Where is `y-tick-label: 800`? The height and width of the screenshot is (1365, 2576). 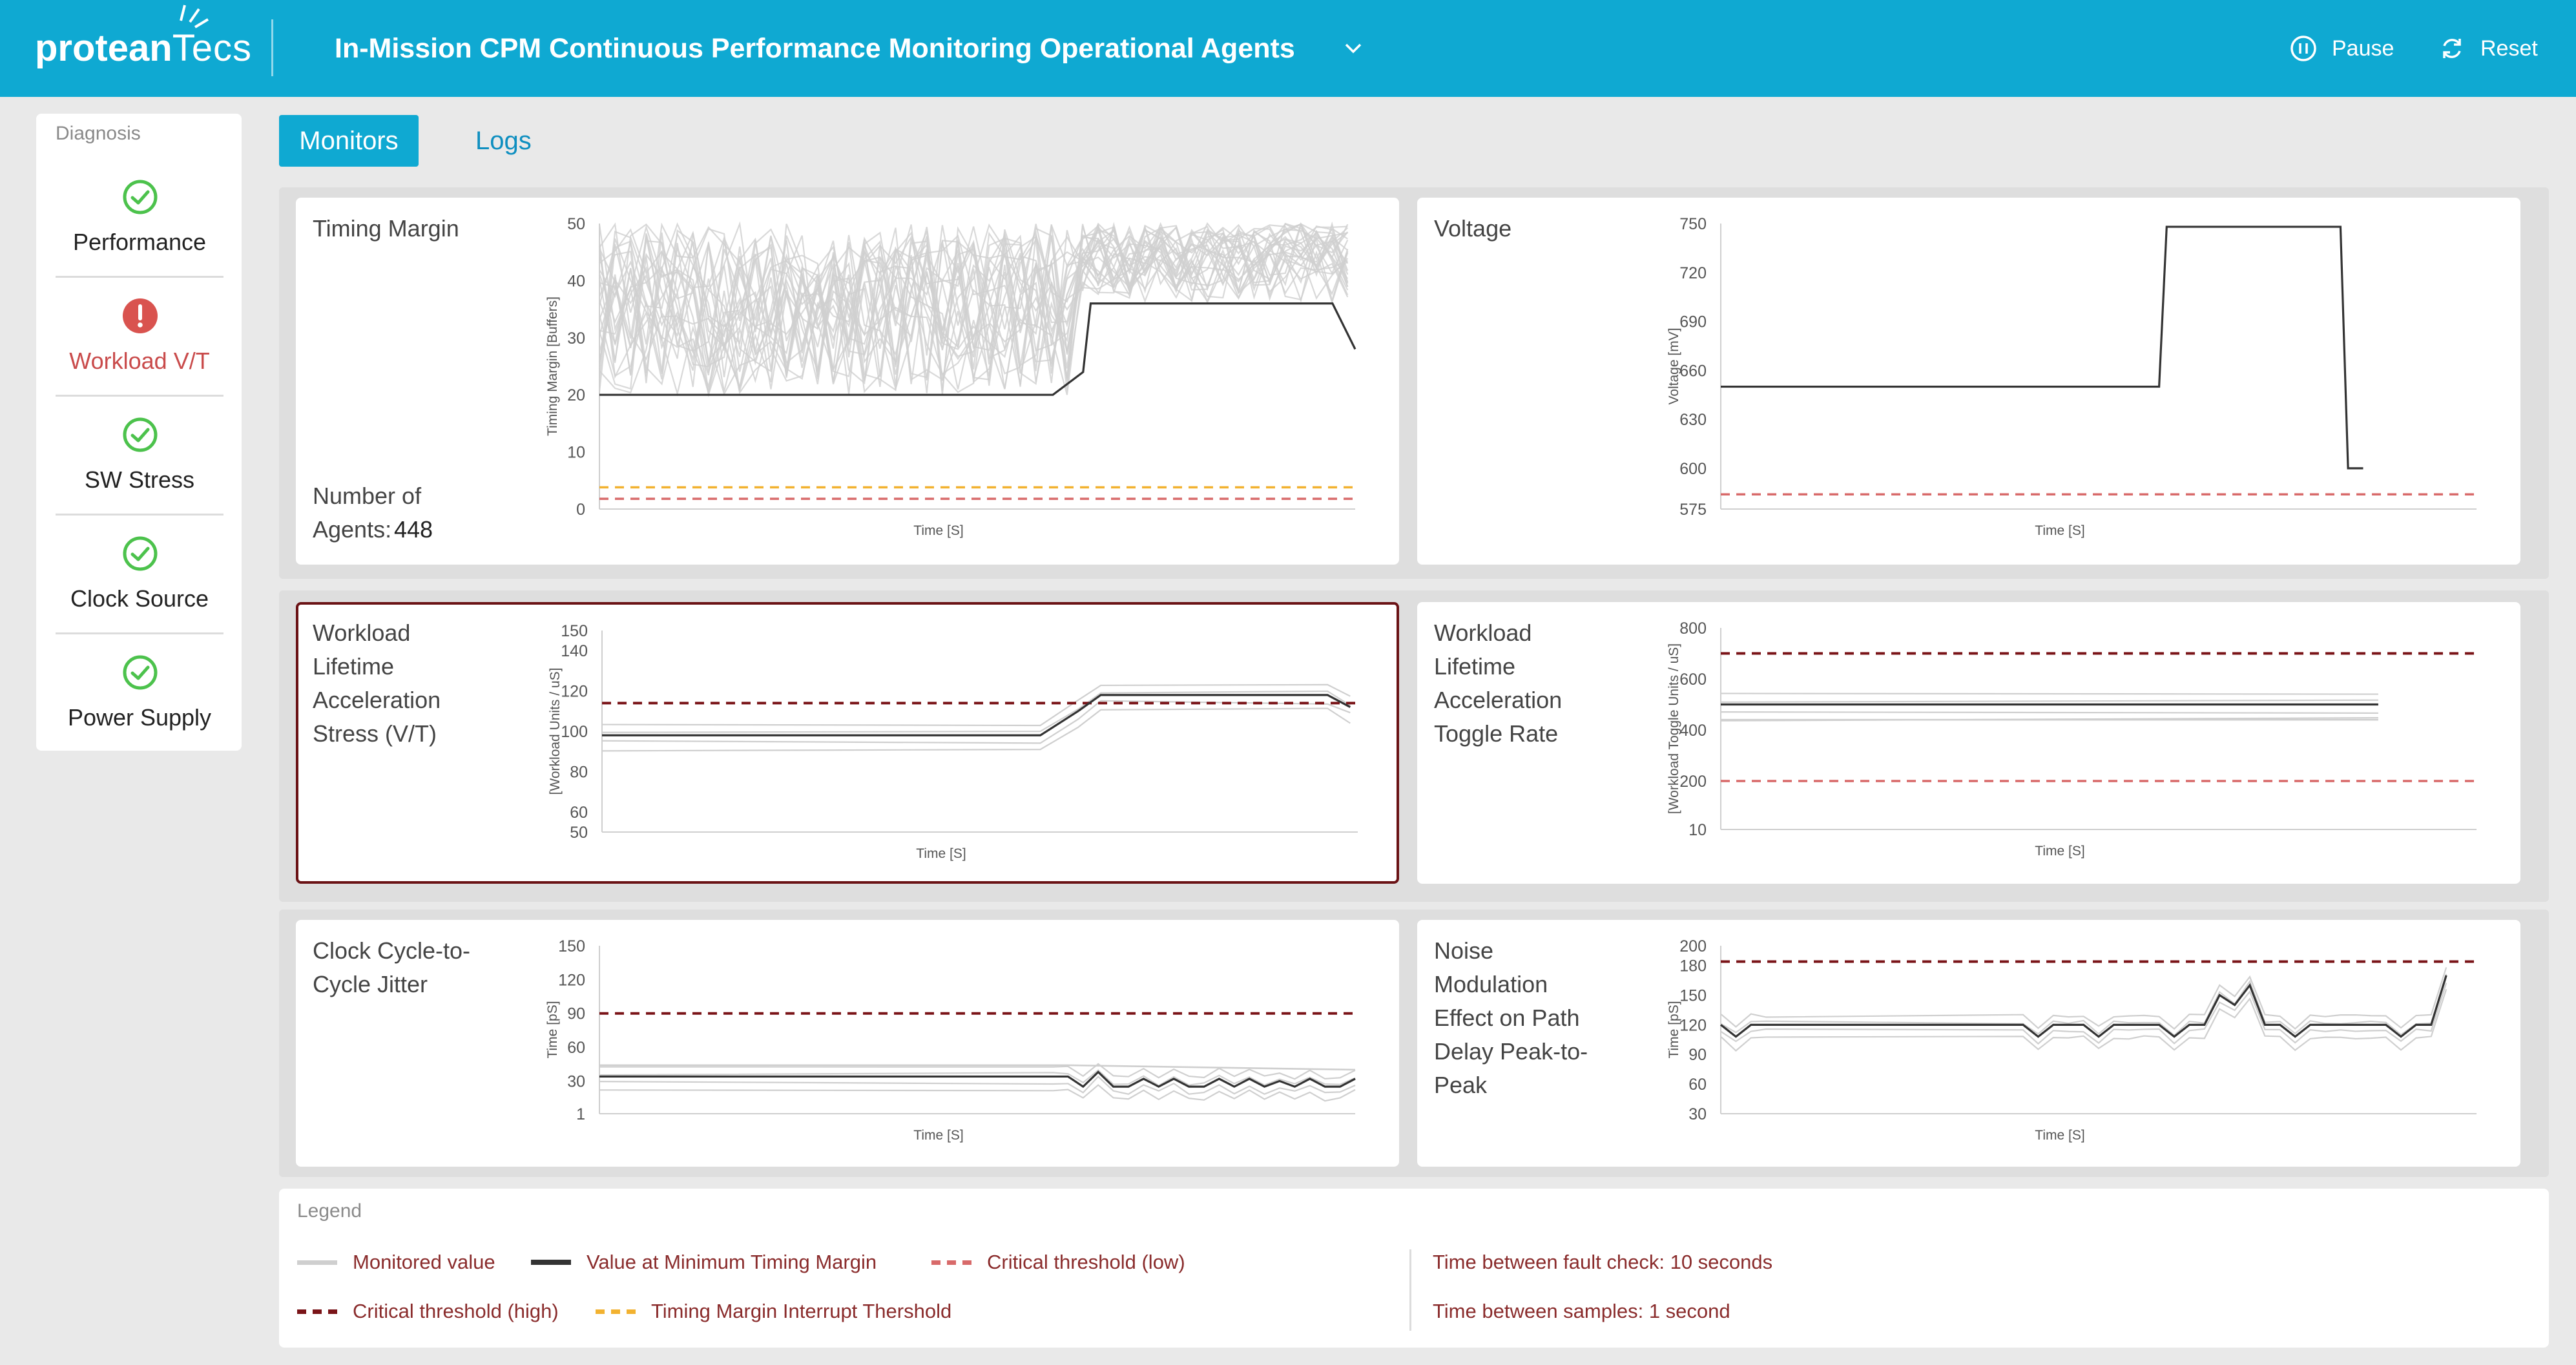 y-tick-label: 800 is located at coordinates (1693, 629).